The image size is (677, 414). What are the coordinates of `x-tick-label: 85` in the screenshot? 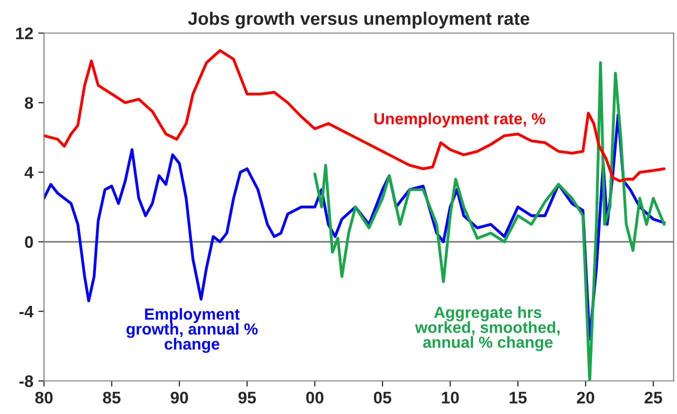 It's located at (111, 398).